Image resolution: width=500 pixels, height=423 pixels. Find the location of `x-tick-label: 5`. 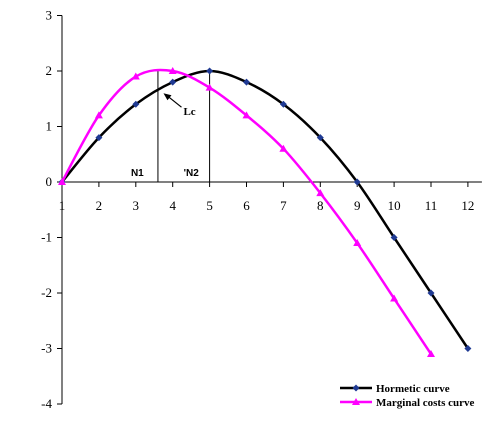

x-tick-label: 5 is located at coordinates (209, 205).